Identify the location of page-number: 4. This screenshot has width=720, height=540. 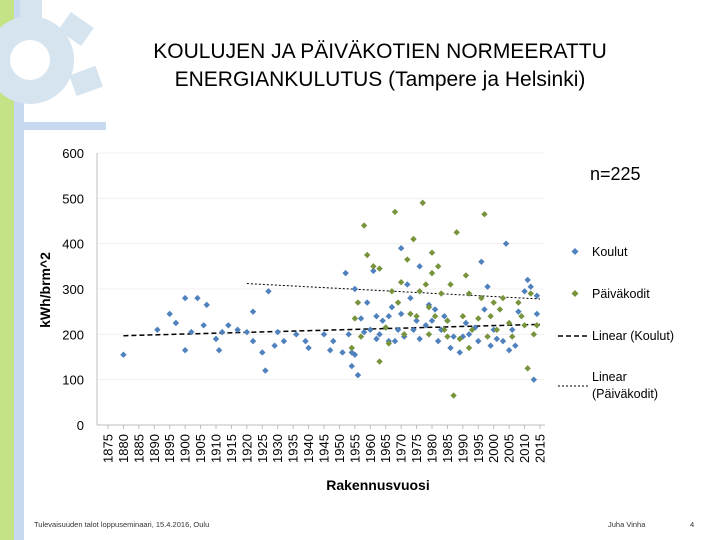
(692, 524).